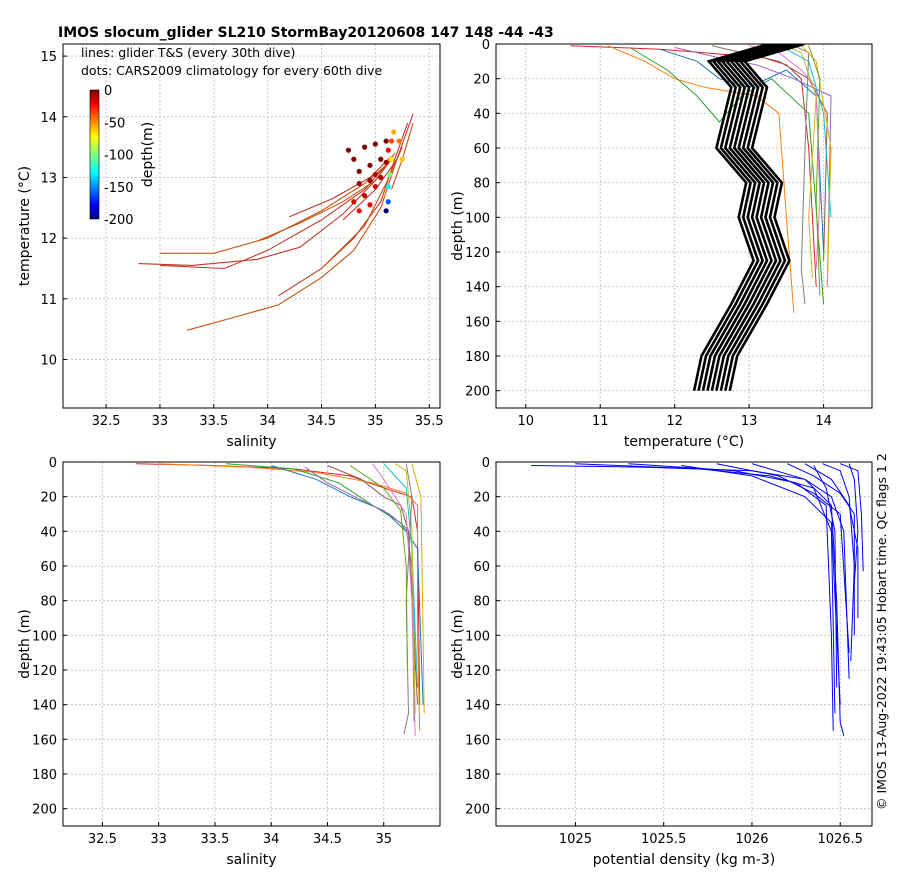 The width and height of the screenshot is (900, 880). Describe the element at coordinates (119, 156) in the screenshot. I see `colorbar-tick-label: -100` at that location.